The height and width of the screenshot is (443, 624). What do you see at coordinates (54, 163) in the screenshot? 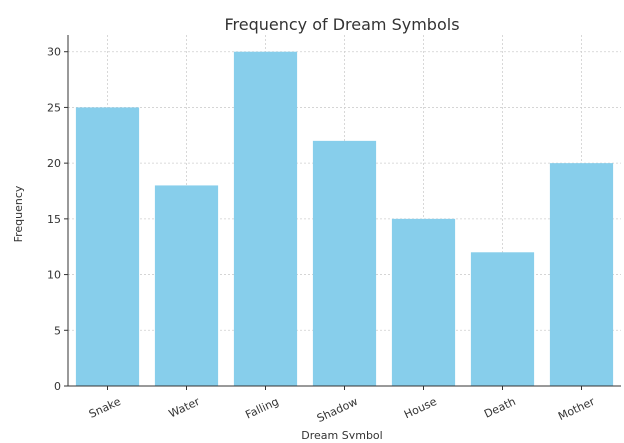
I see `y-tick-label: 20` at bounding box center [54, 163].